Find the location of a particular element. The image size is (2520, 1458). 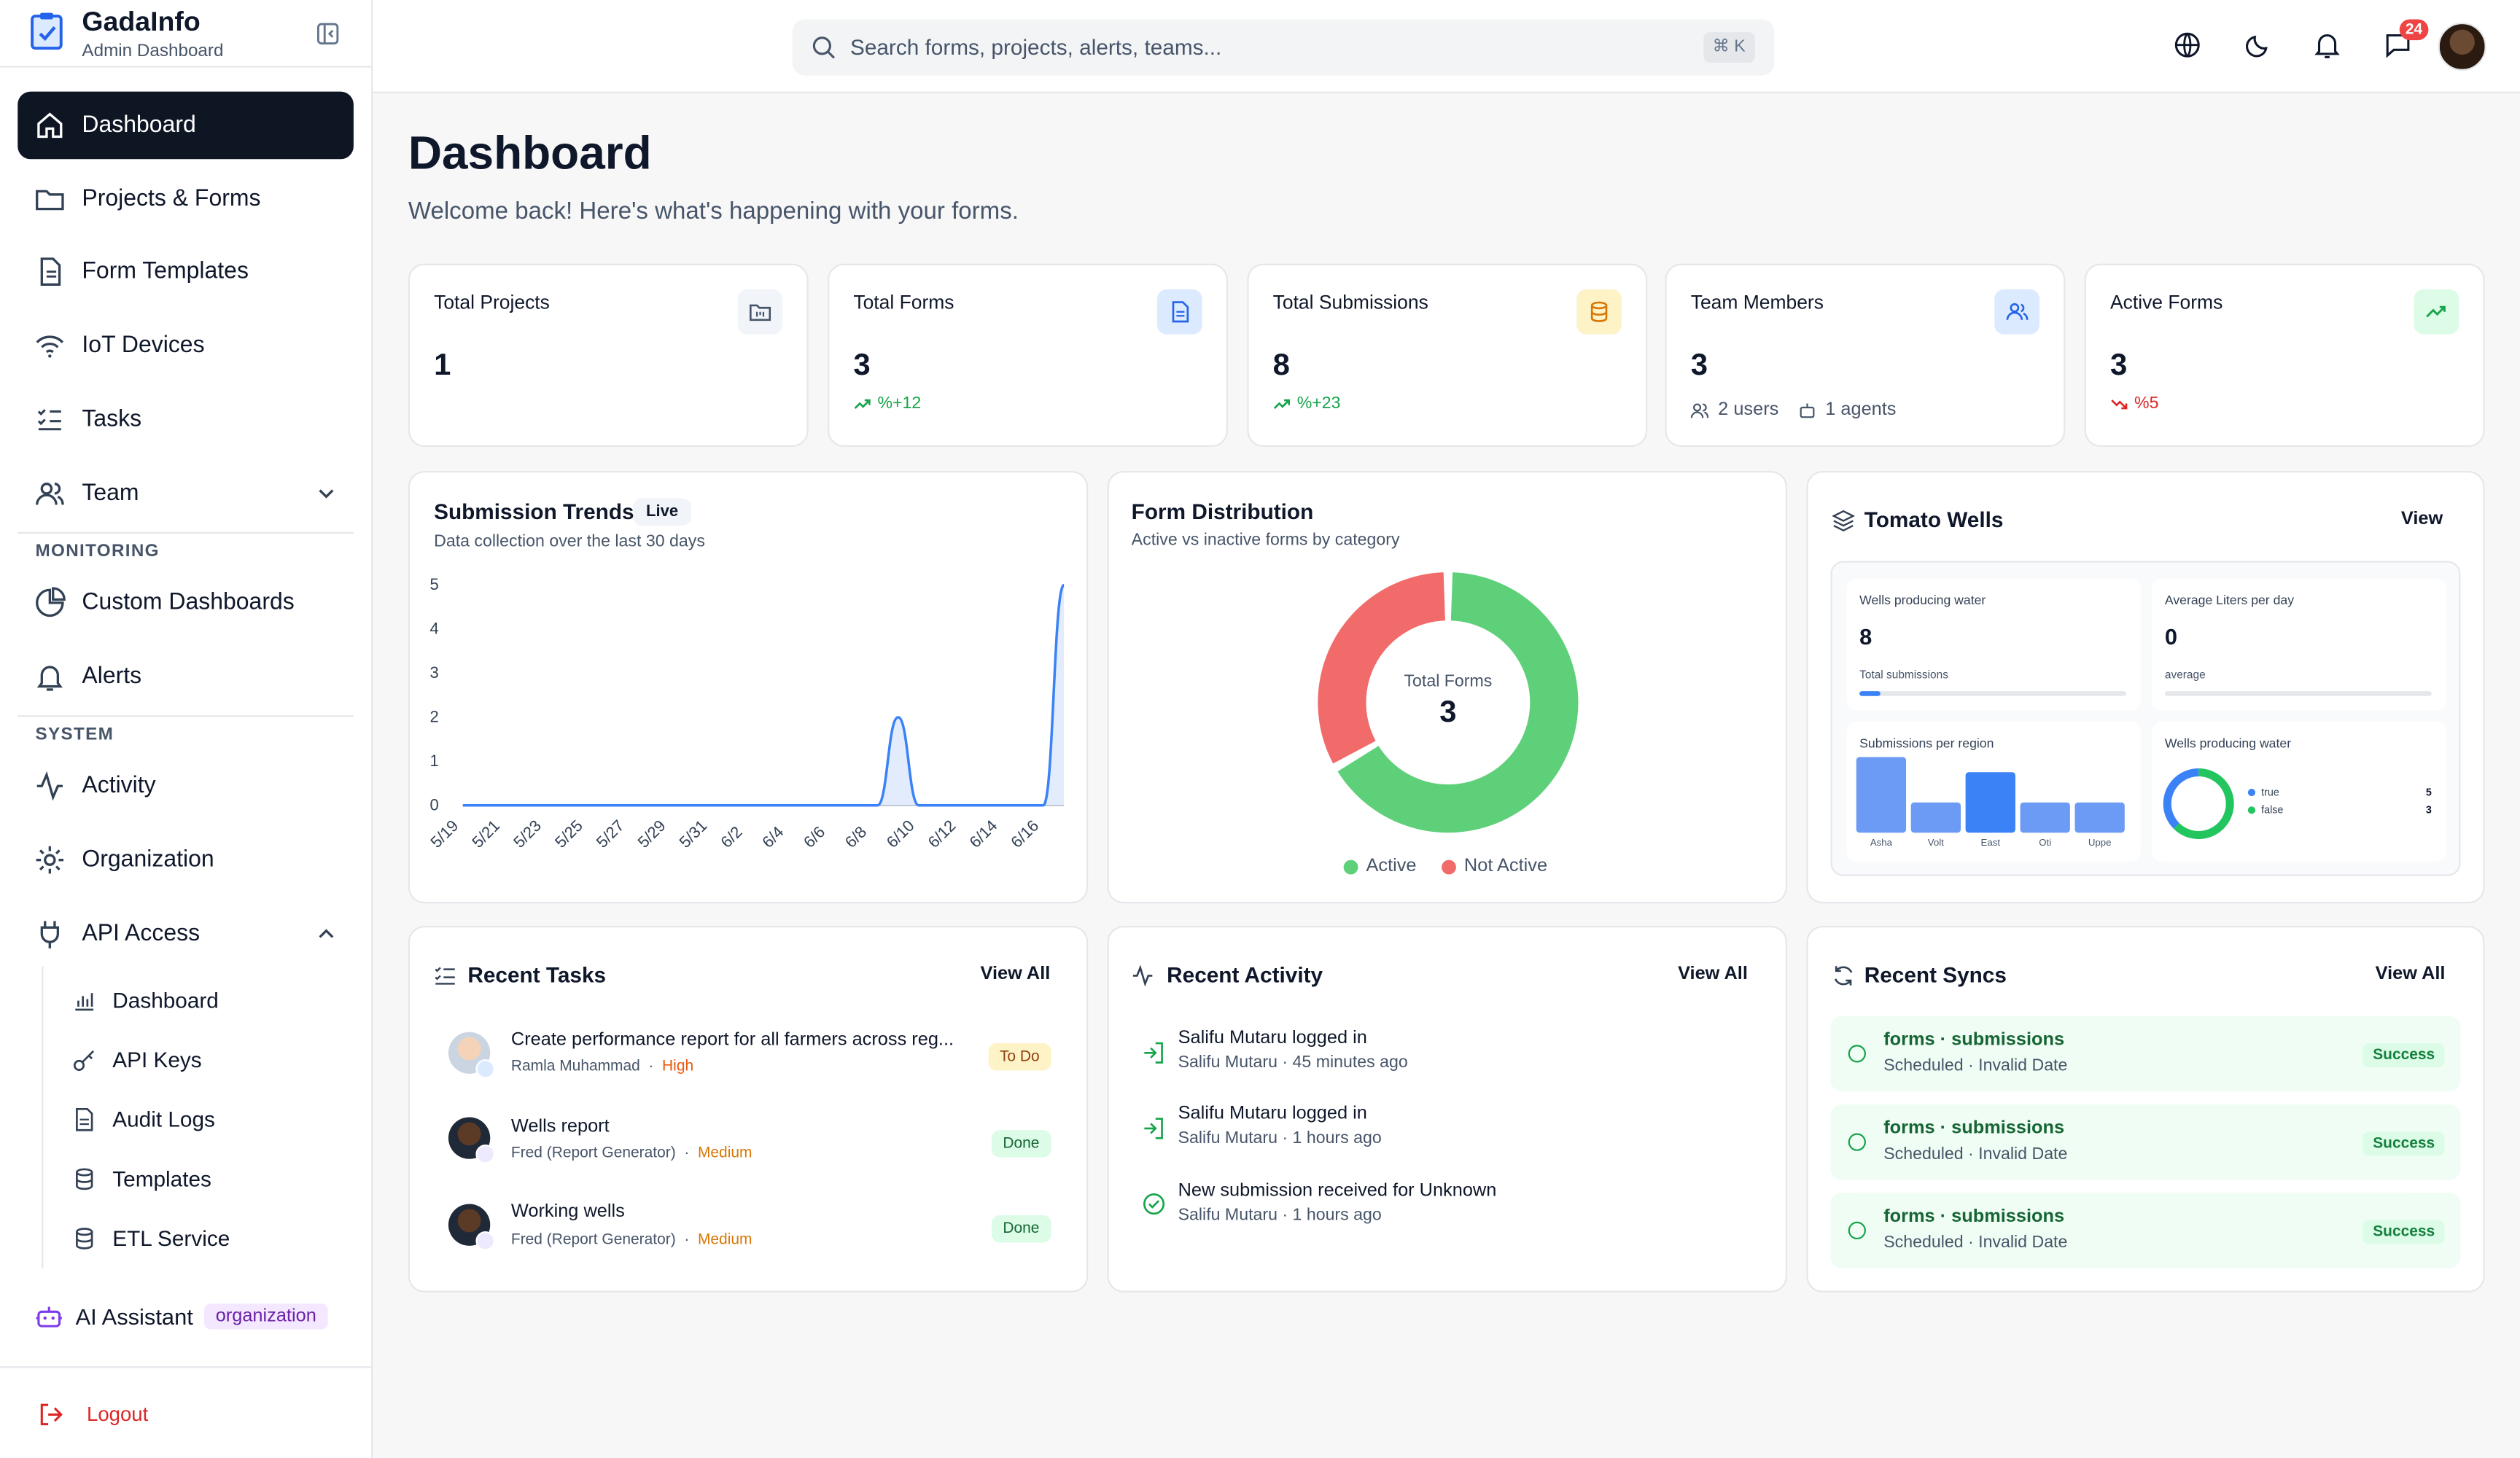

stat-title: Total Projects is located at coordinates (492, 302).